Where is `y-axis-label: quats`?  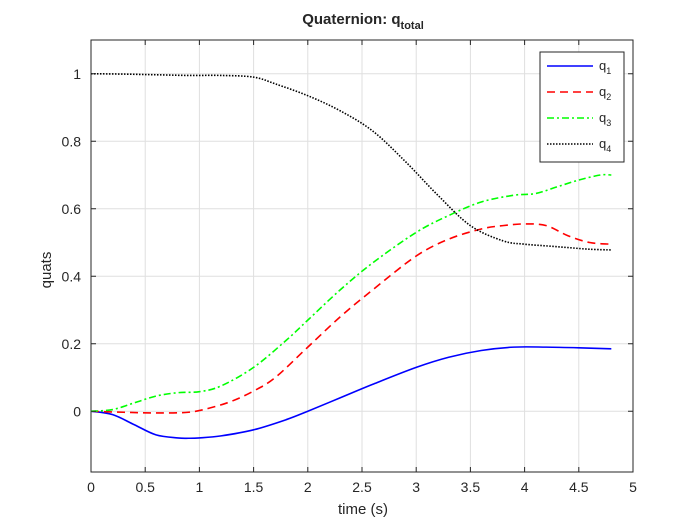
y-axis-label: quats is located at coordinates (46, 270).